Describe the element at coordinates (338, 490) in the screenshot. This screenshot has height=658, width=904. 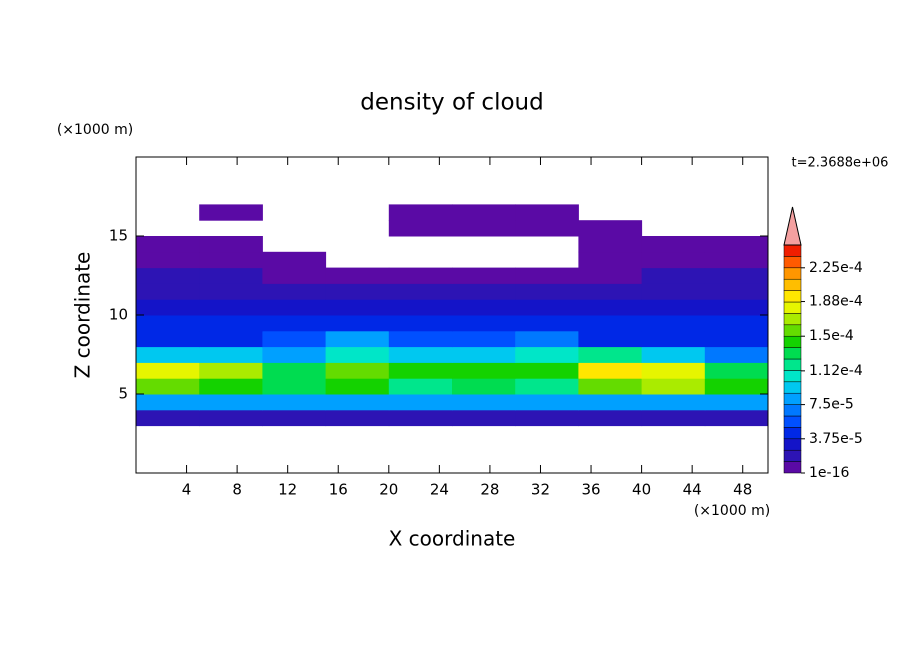
I see `x-tick-label: 16` at that location.